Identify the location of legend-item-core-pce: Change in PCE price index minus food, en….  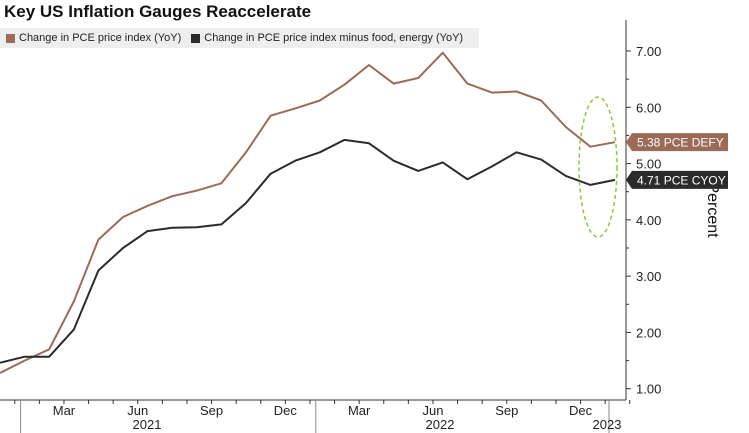
(327, 38).